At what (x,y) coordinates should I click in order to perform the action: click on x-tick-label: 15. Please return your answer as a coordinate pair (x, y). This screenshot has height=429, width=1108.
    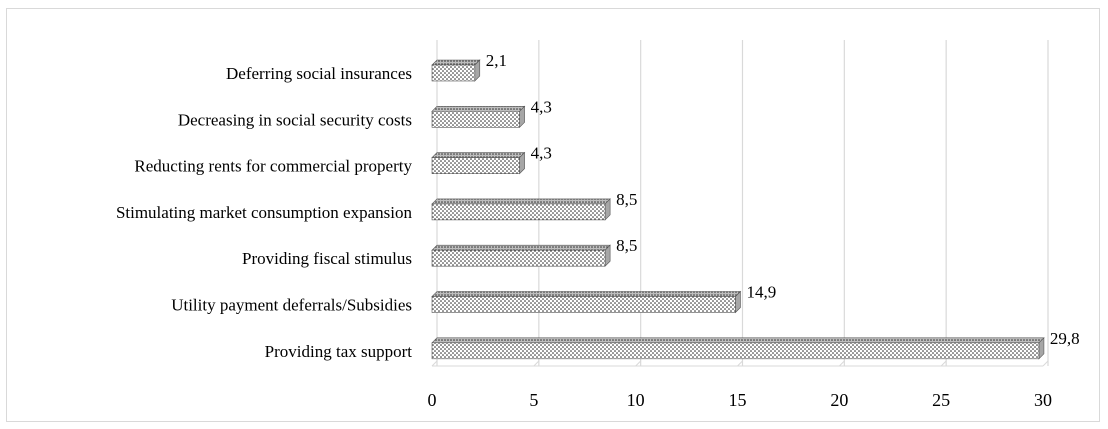
    Looking at the image, I should click on (738, 400).